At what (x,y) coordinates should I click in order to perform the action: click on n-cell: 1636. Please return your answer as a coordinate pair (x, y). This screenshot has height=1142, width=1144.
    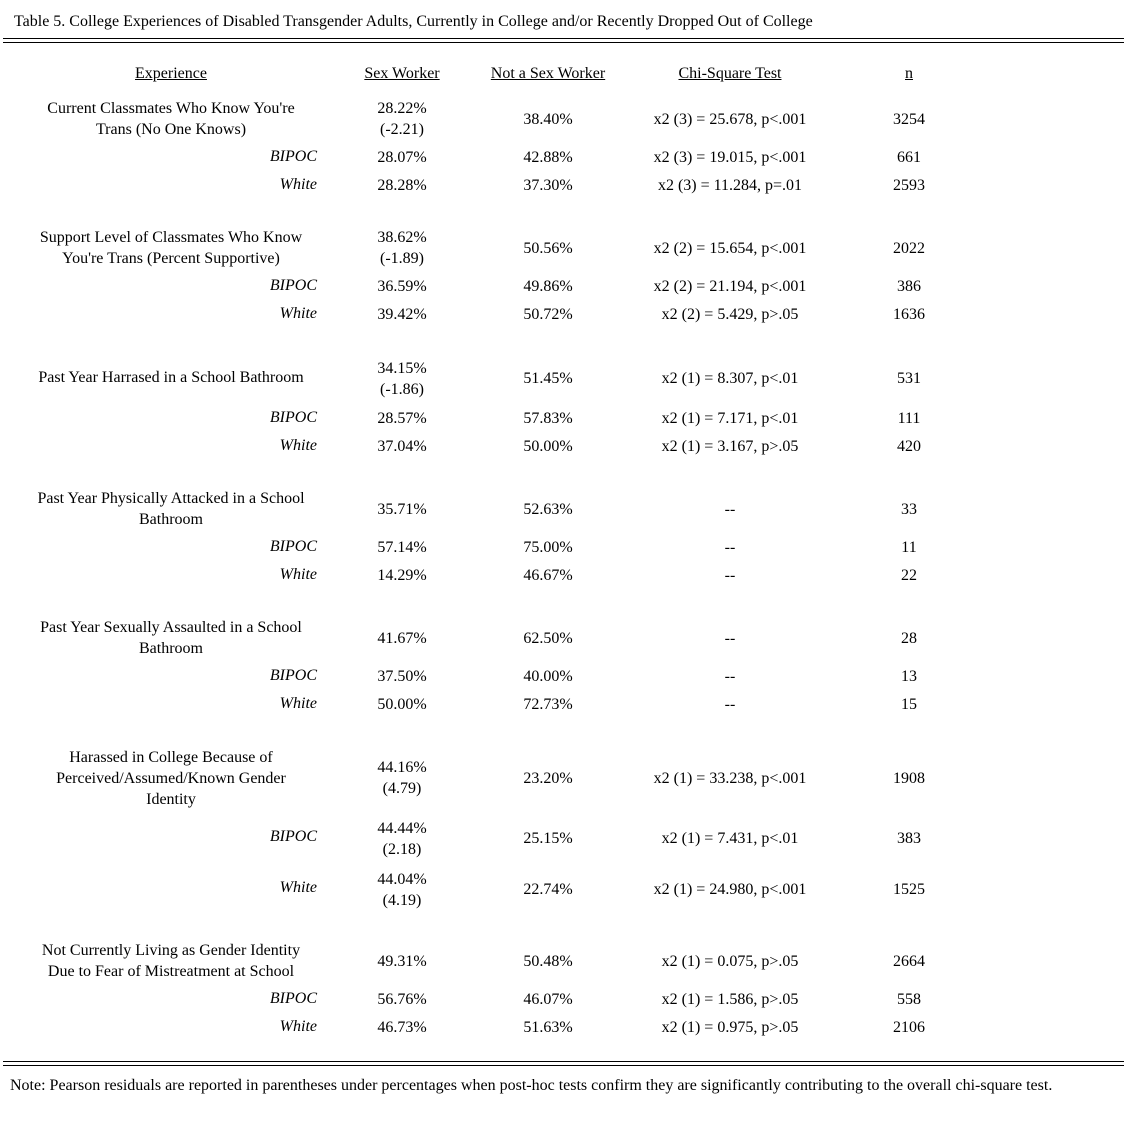
    Looking at the image, I should click on (909, 314).